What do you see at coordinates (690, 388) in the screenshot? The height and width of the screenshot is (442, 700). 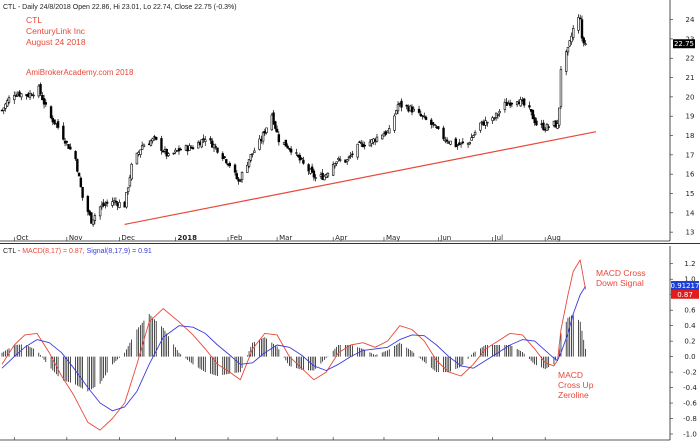 I see `macd-tick-label: -0.4` at bounding box center [690, 388].